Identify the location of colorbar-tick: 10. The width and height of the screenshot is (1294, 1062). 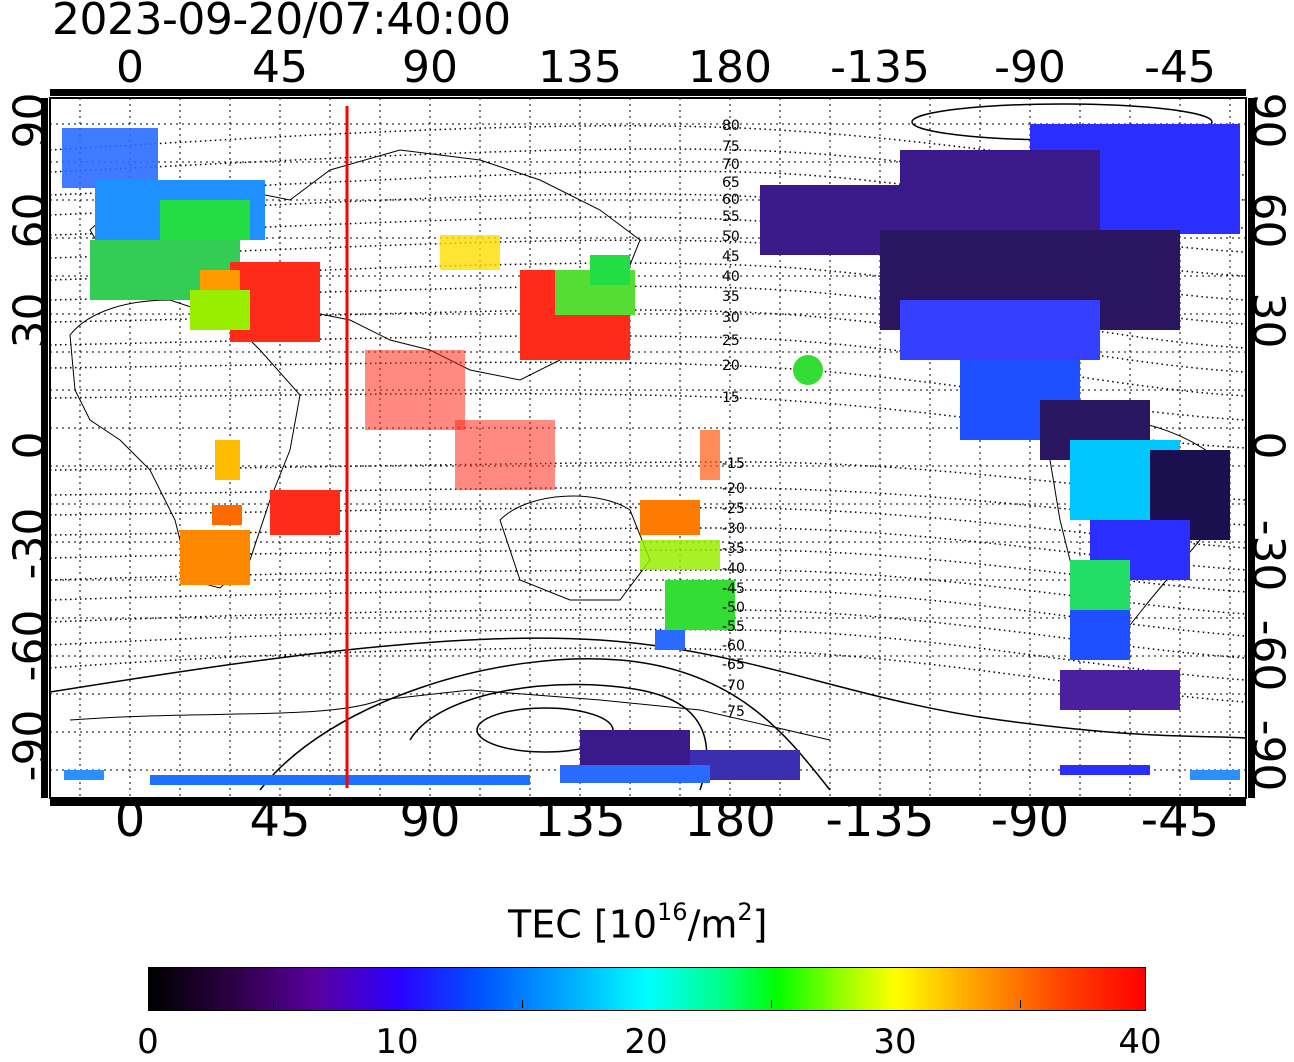
(397, 1042).